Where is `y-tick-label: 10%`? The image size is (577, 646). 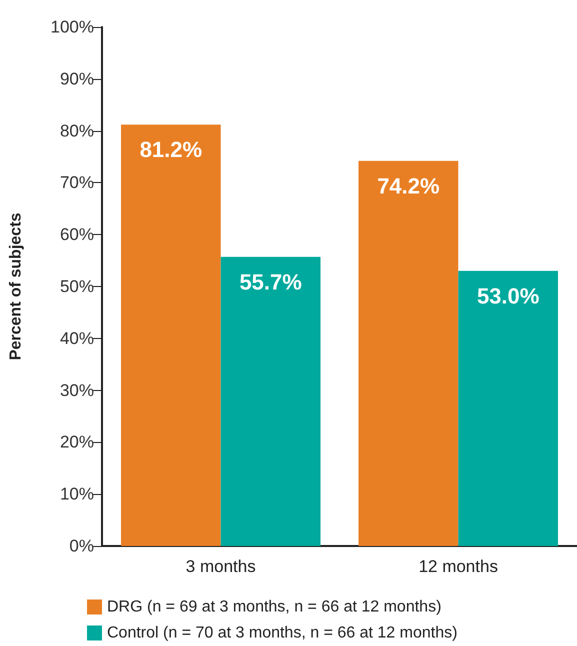
y-tick-label: 10% is located at coordinates (77, 494).